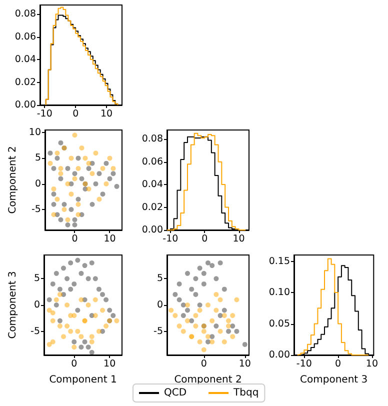 This screenshot has width=388, height=406. What do you see at coordinates (170, 239) in the screenshot?
I see `x-tick-label: -10` at bounding box center [170, 239].